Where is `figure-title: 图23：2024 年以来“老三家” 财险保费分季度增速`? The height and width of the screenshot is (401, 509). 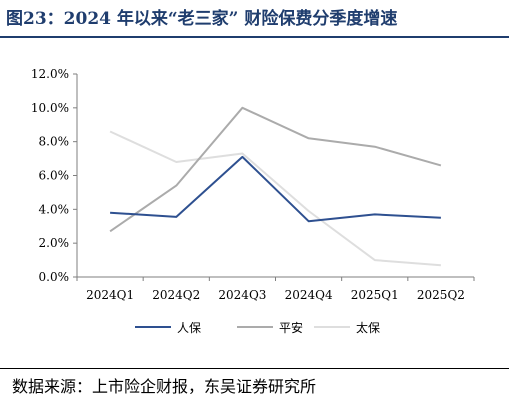
figure-title: 图23：2024 年以来“老三家” 财险保费分季度增速 is located at coordinates (202, 19).